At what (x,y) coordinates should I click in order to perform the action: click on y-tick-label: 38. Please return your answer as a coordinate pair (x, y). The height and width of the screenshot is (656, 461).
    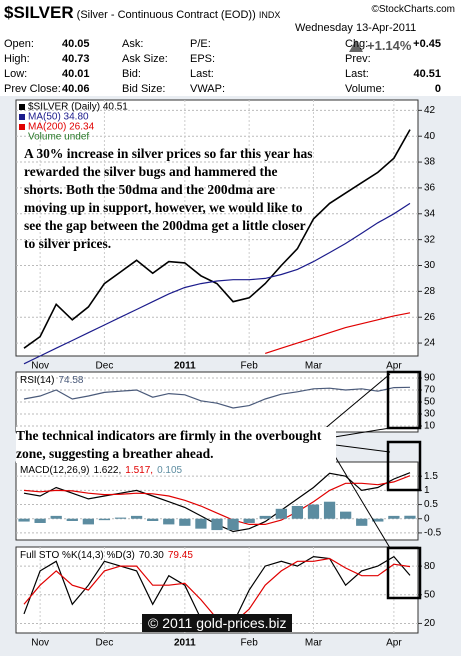
    Looking at the image, I should click on (430, 162).